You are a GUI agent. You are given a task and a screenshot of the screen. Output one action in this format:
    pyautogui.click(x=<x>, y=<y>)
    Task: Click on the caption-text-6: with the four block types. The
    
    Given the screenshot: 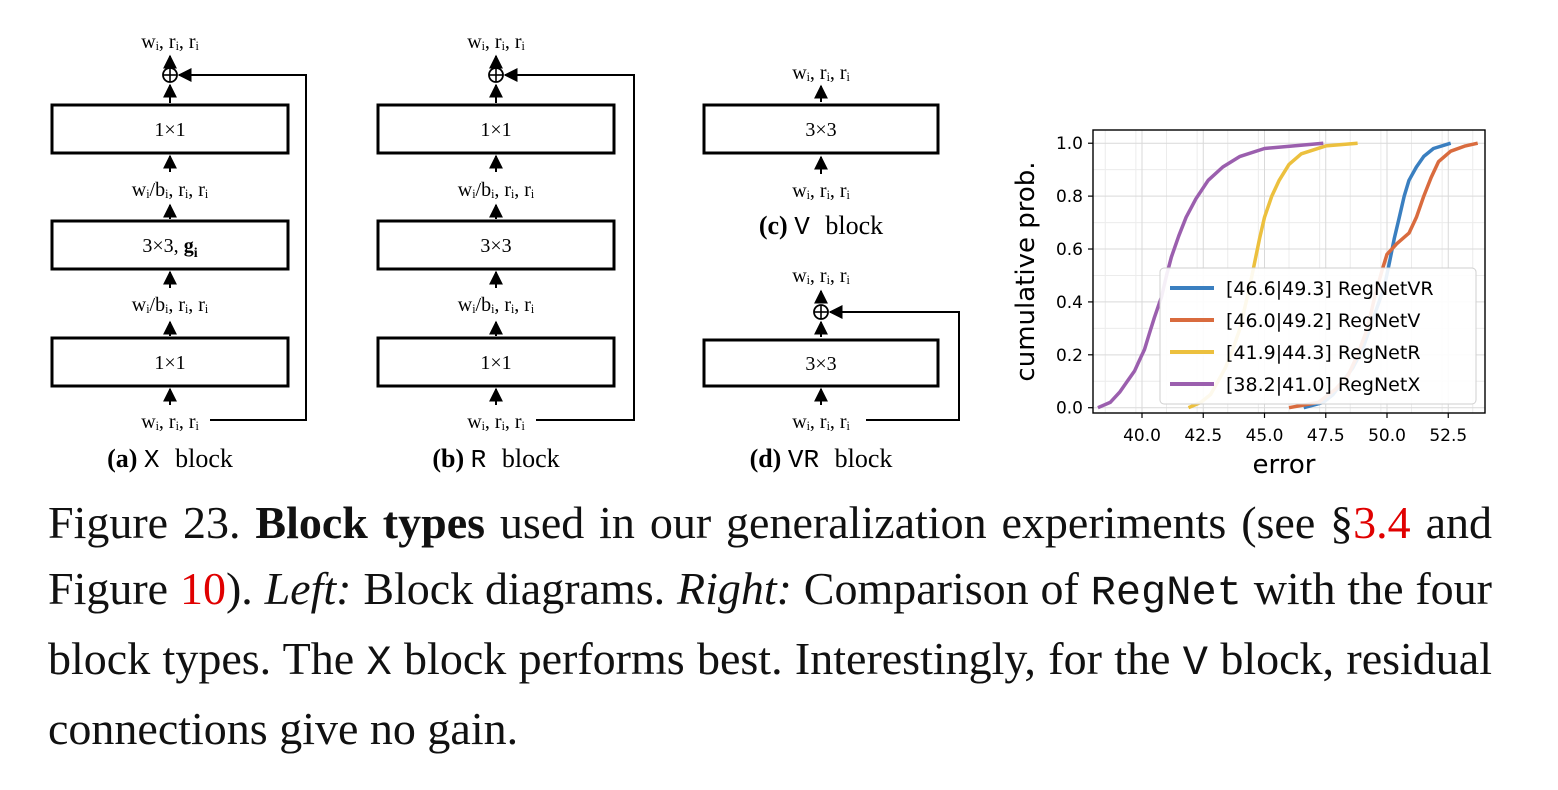 What is the action you would take?
    pyautogui.click(x=770, y=623)
    